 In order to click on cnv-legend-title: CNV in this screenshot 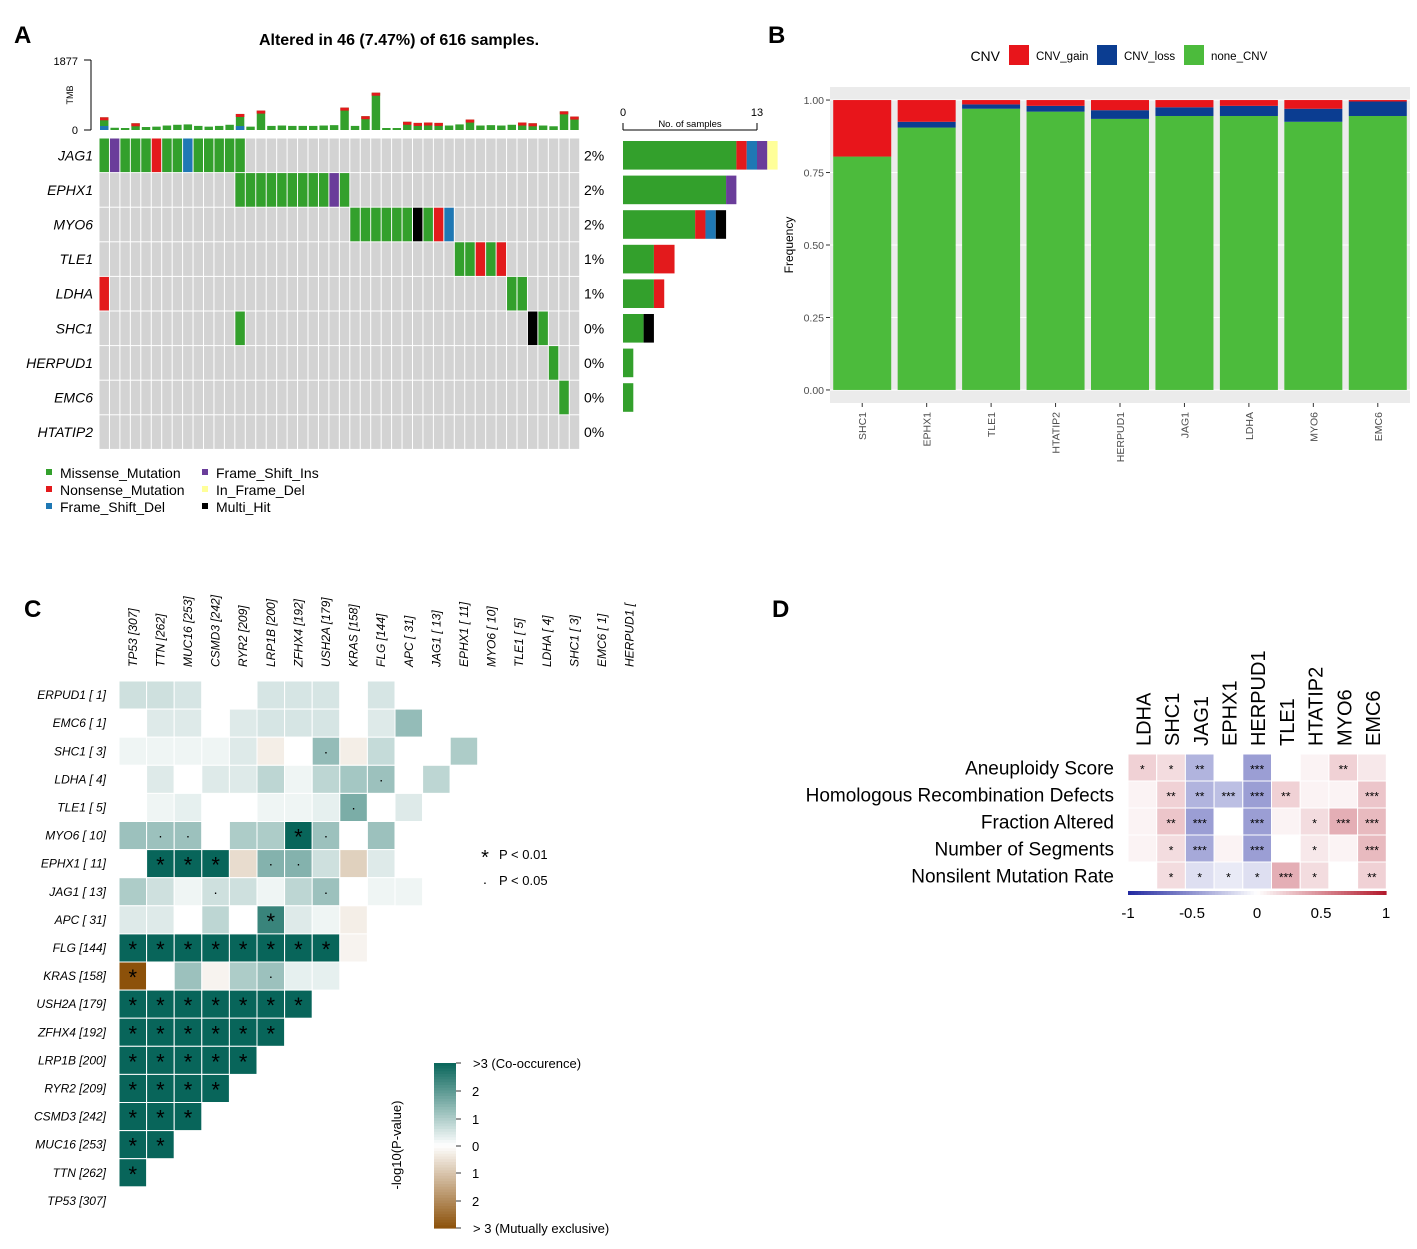, I will do `click(985, 56)`.